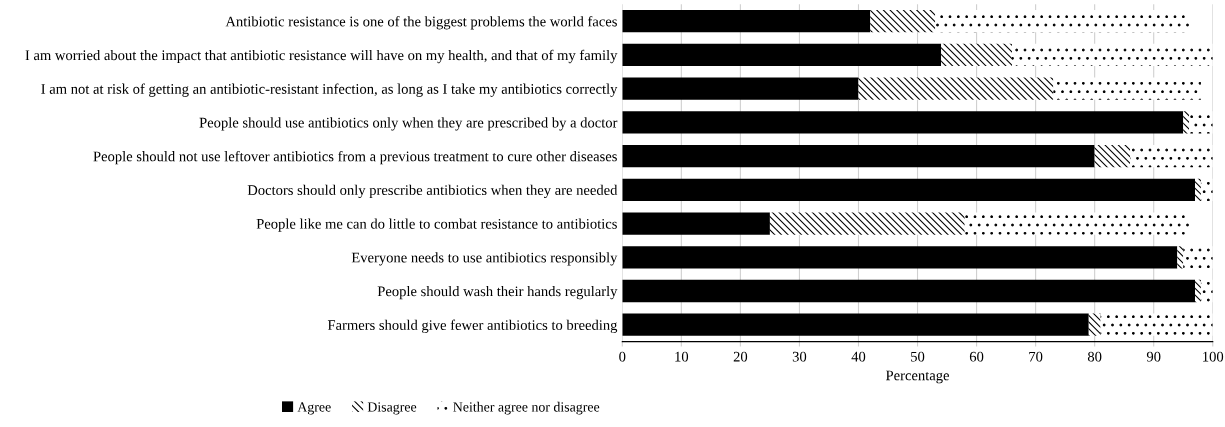  I want to click on y-tick-label: People should not use leftover antibiotics from a previous treatment to cure other diseases, so click(355, 157).